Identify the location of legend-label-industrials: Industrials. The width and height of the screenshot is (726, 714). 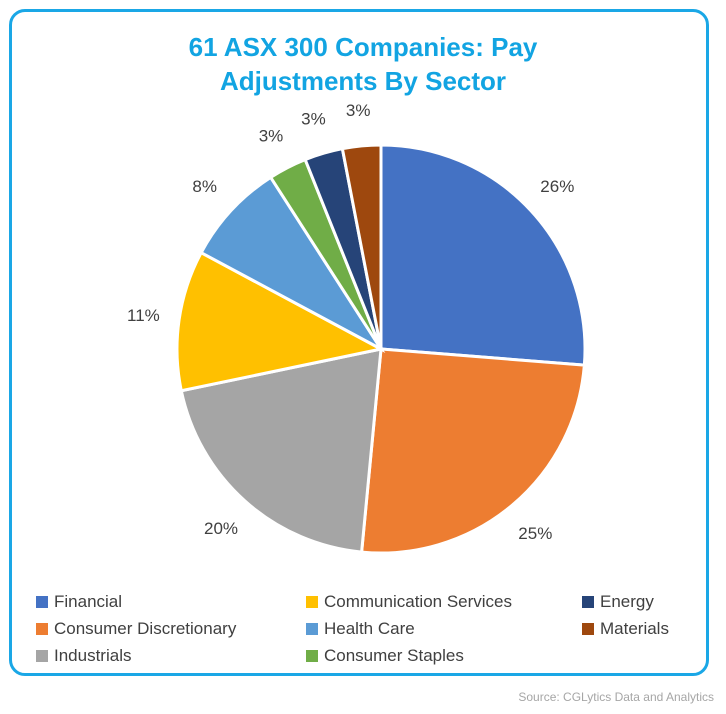
(93, 655).